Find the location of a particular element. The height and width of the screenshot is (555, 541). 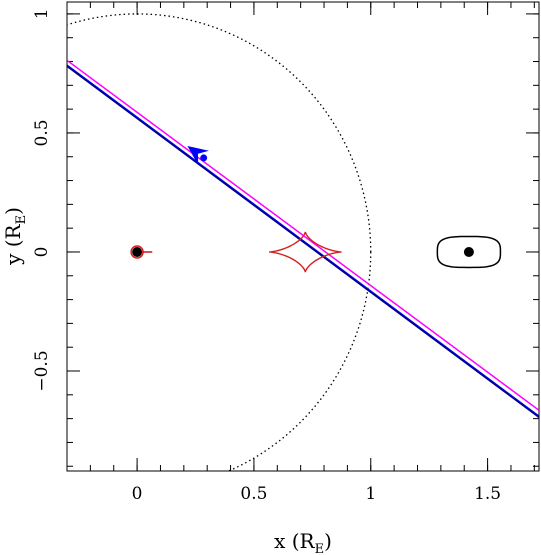

x-tick-label: 1 is located at coordinates (370, 494).